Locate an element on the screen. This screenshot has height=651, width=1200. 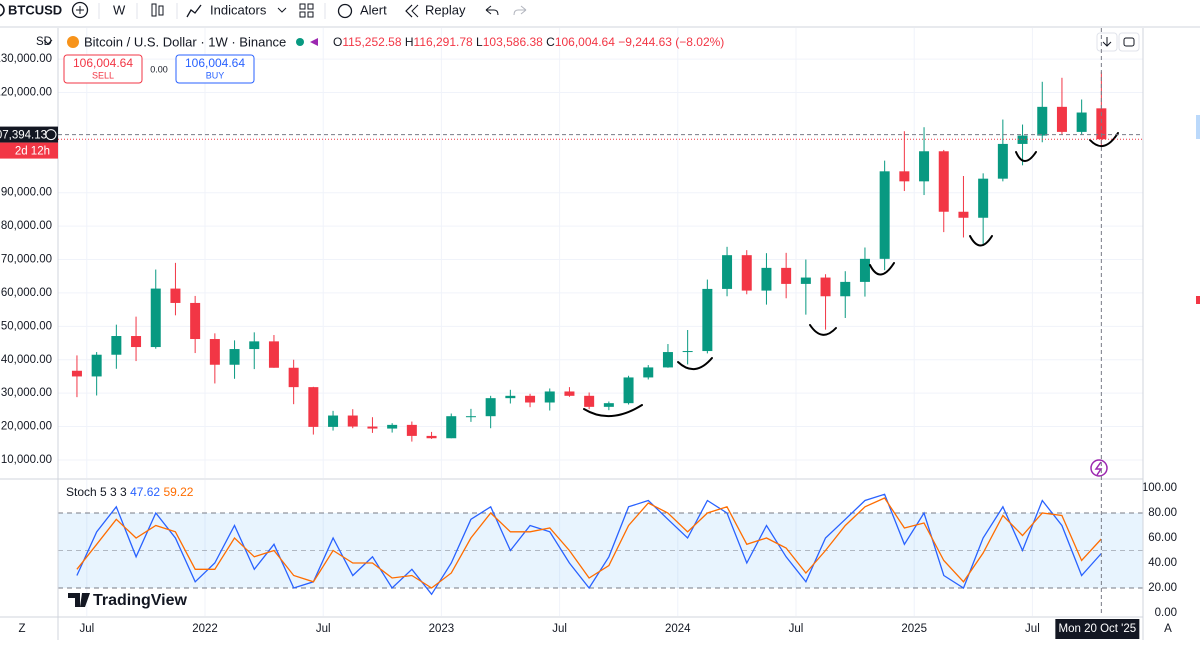
scroll-end is located at coordinates (1107, 42).